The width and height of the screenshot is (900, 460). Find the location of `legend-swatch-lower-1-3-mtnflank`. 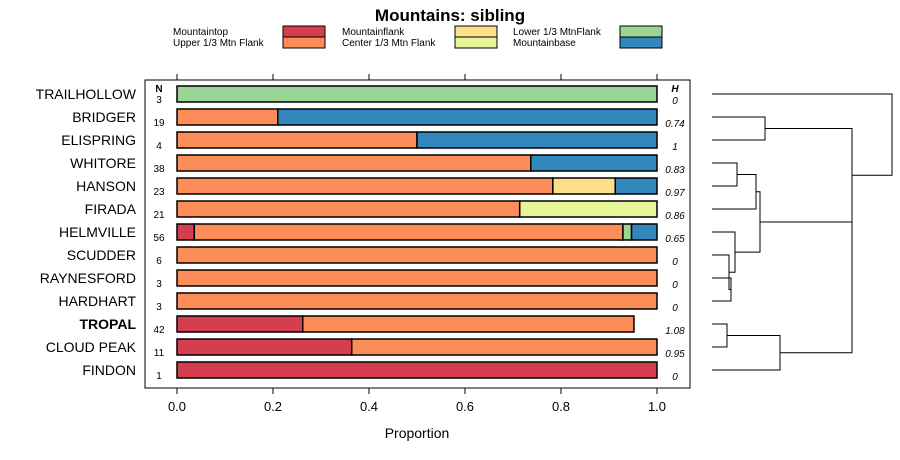

legend-swatch-lower-1-3-mtnflank is located at coordinates (641, 31).